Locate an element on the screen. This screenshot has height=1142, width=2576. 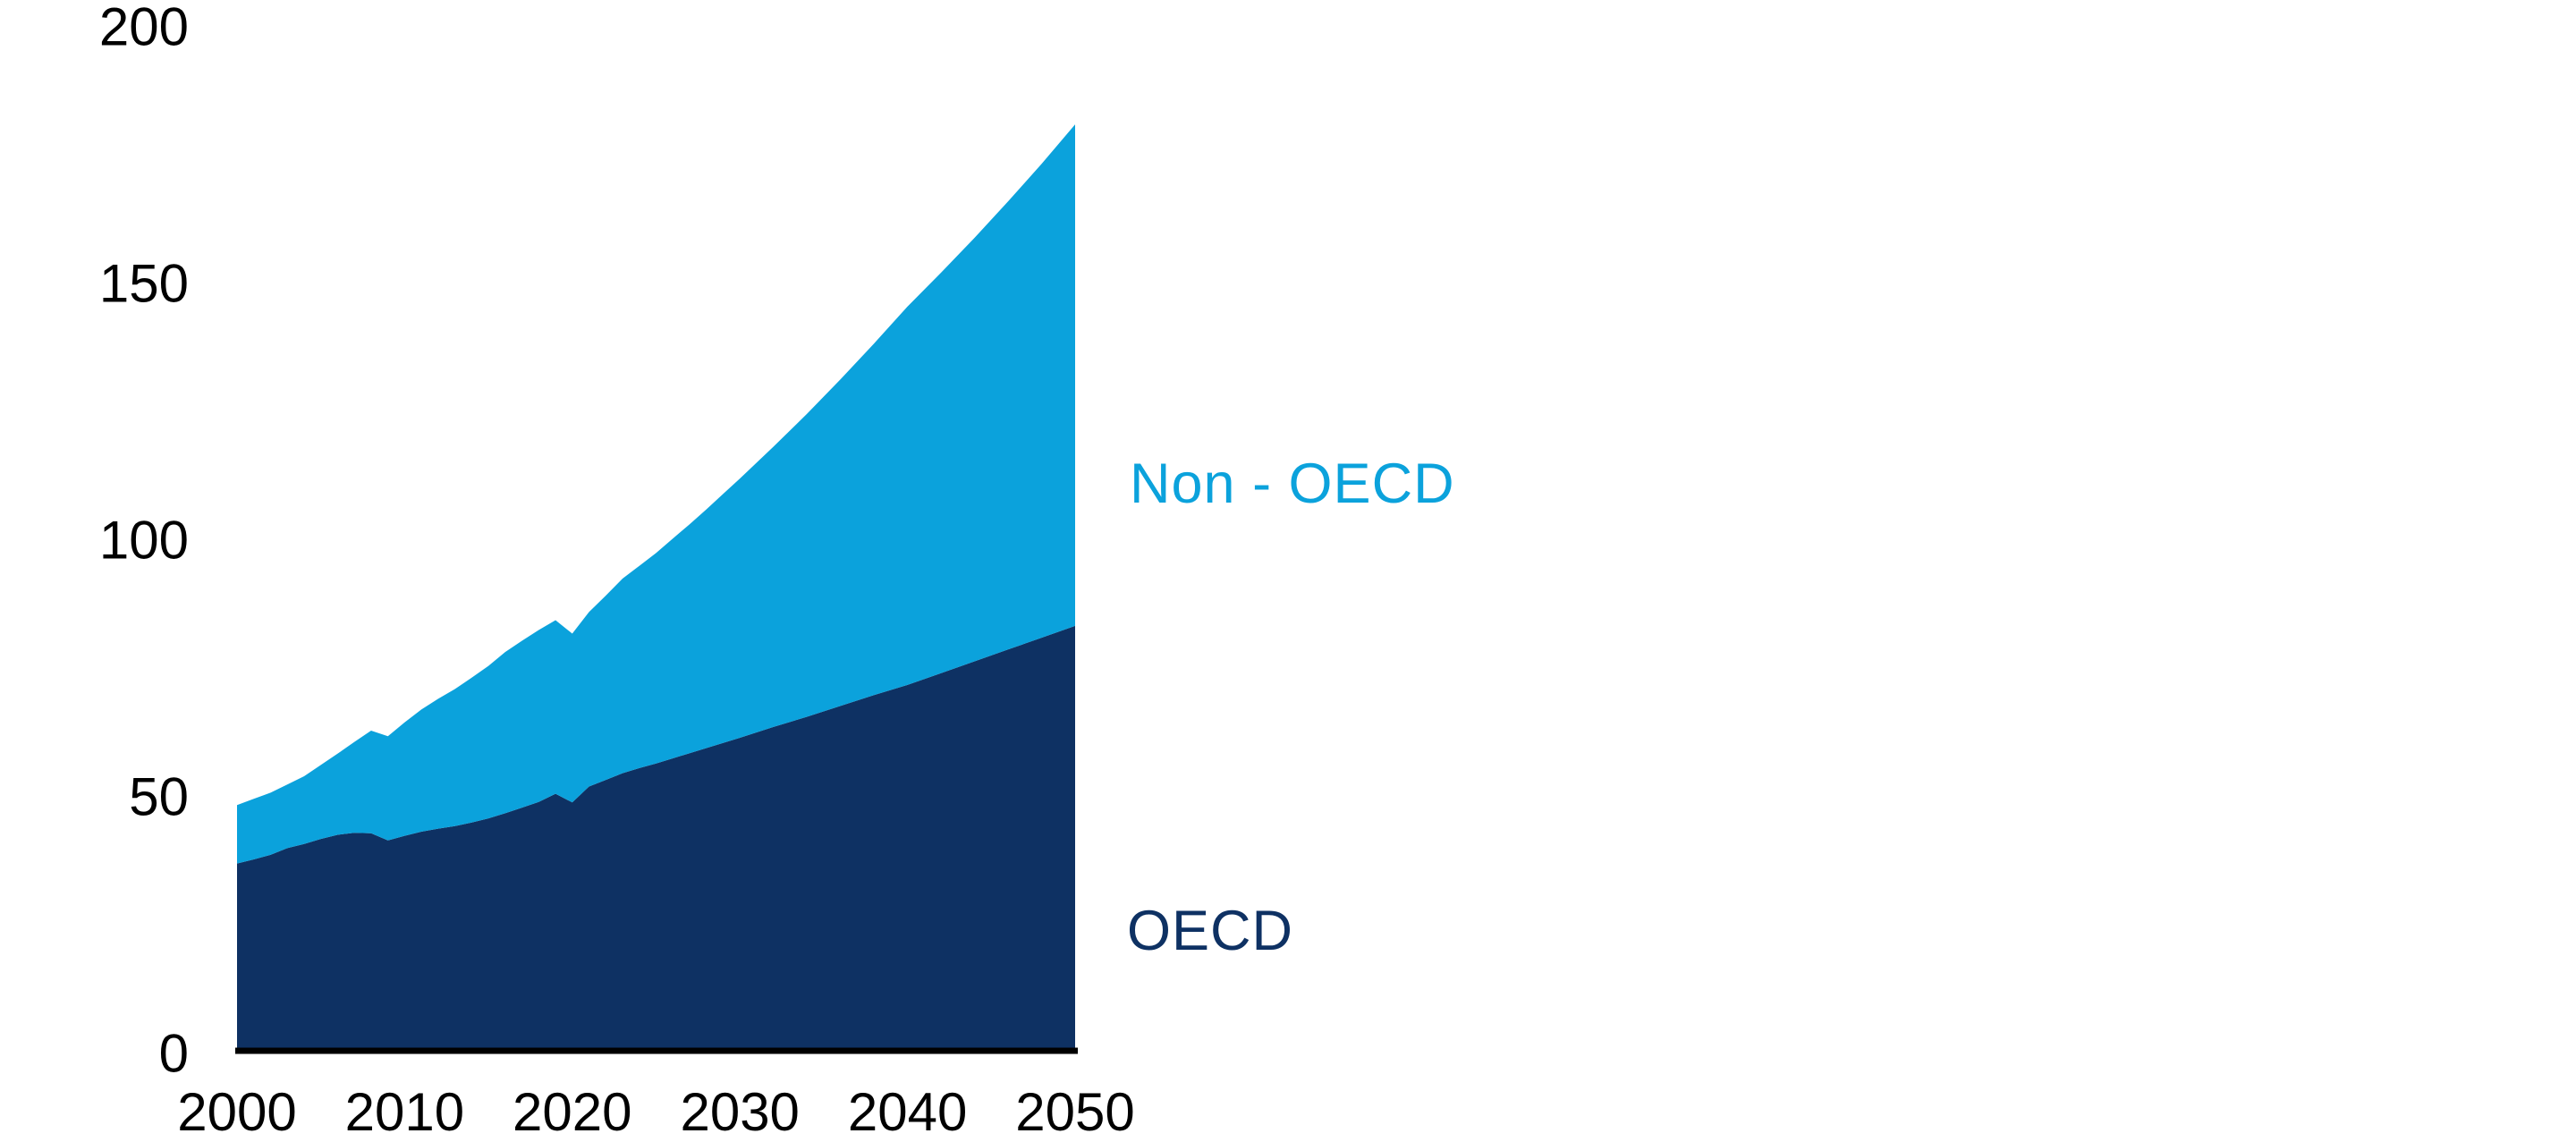
x-axis-tick-label: 2020 is located at coordinates (572, 1112).